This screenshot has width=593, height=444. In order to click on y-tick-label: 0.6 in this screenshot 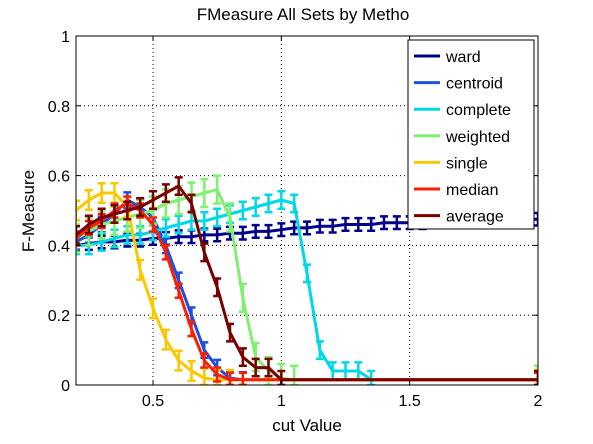, I will do `click(59, 177)`.